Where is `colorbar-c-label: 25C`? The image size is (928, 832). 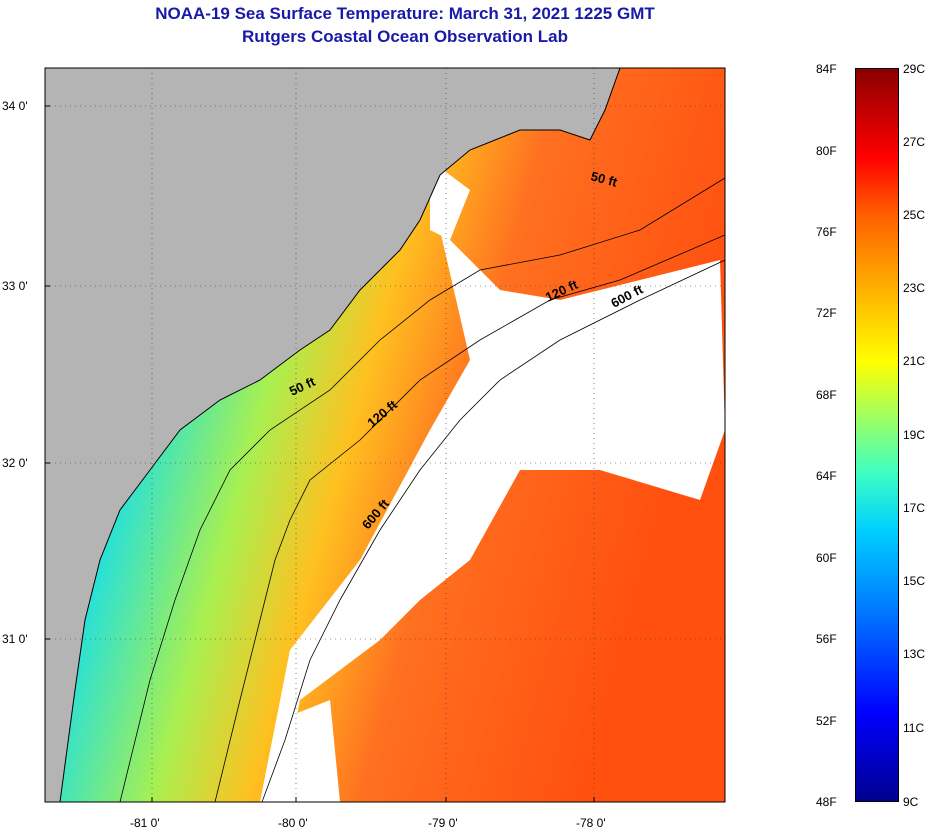
colorbar-c-label: 25C is located at coordinates (914, 215).